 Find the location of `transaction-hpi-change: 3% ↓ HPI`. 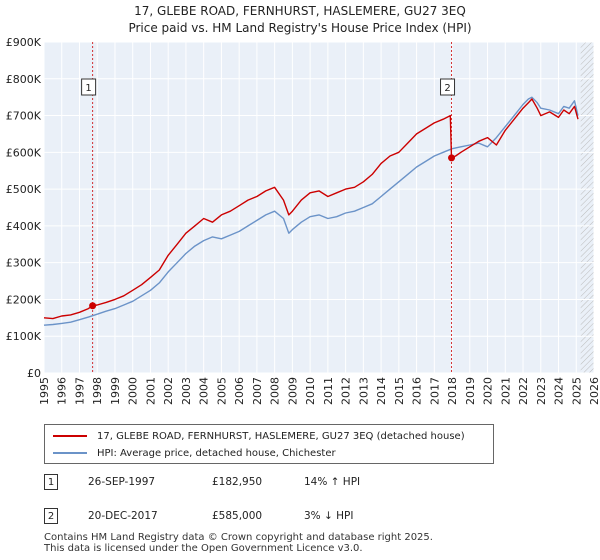

transaction-hpi-change: 3% ↓ HPI is located at coordinates (329, 516).